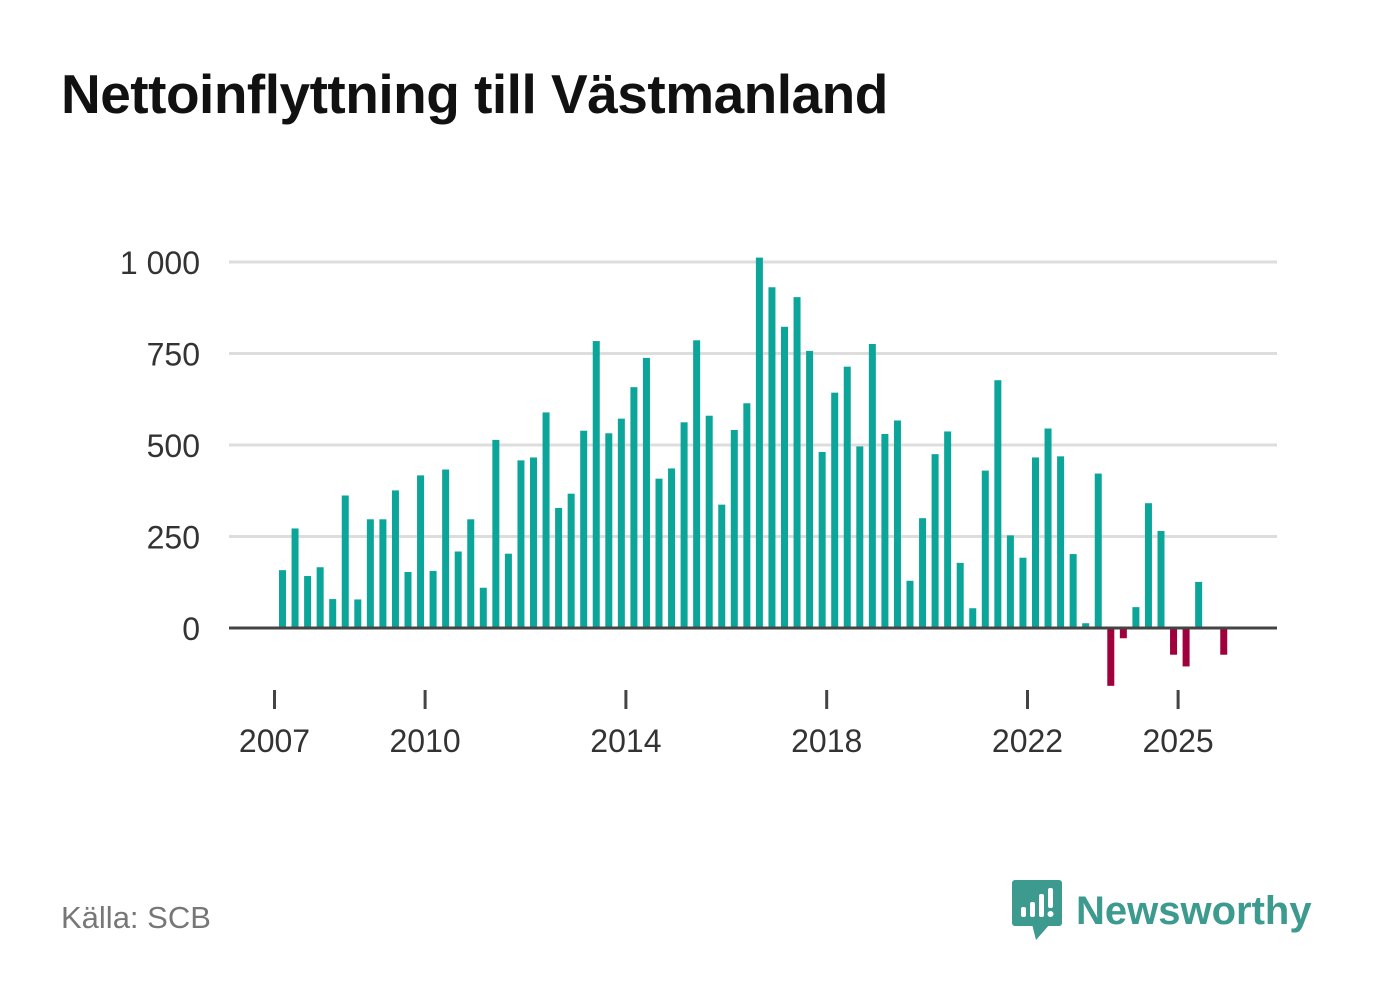  Describe the element at coordinates (191, 629) in the screenshot. I see `y-tick-label: 0` at that location.